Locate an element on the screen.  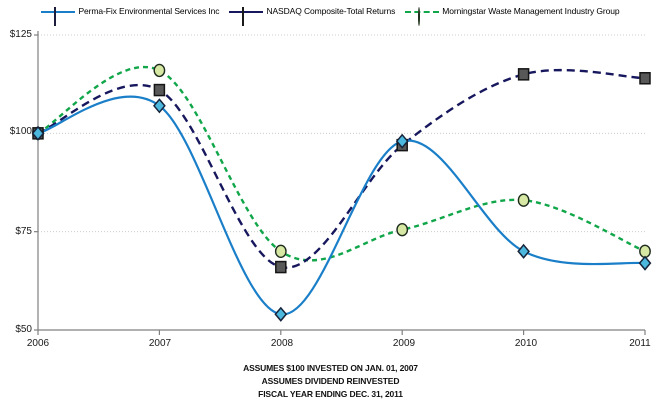
x-tick-2008: 2008 is located at coordinates (282, 343).